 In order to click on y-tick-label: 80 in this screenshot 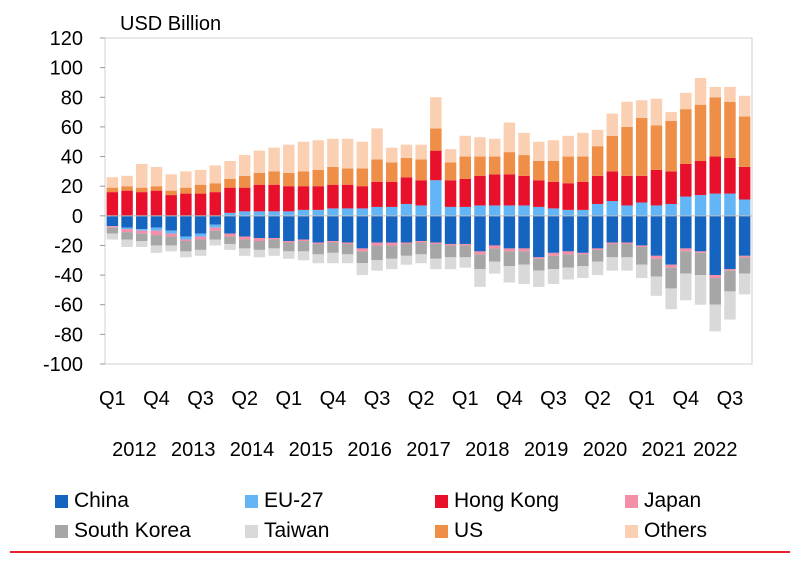, I will do `click(72, 98)`.